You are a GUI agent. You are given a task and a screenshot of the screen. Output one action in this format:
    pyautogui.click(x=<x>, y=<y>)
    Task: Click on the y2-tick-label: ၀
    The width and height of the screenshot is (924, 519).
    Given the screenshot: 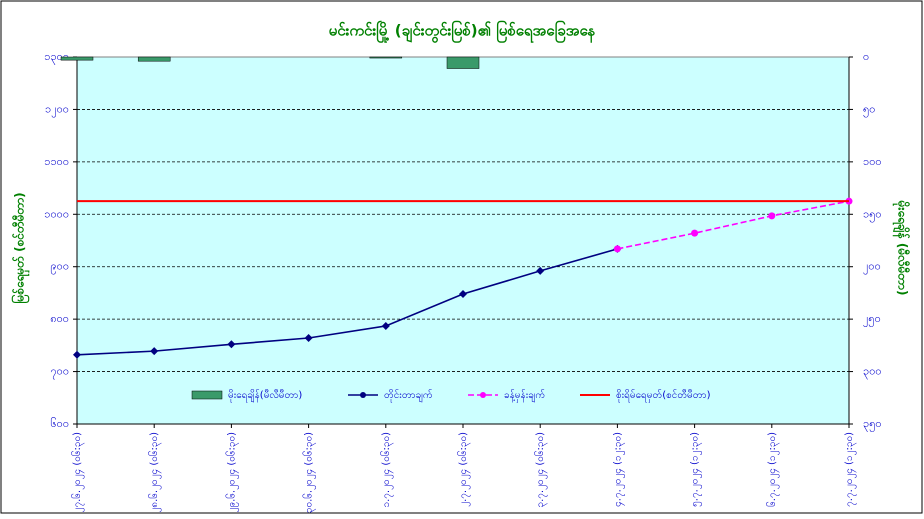 What is the action you would take?
    pyautogui.click(x=866, y=56)
    